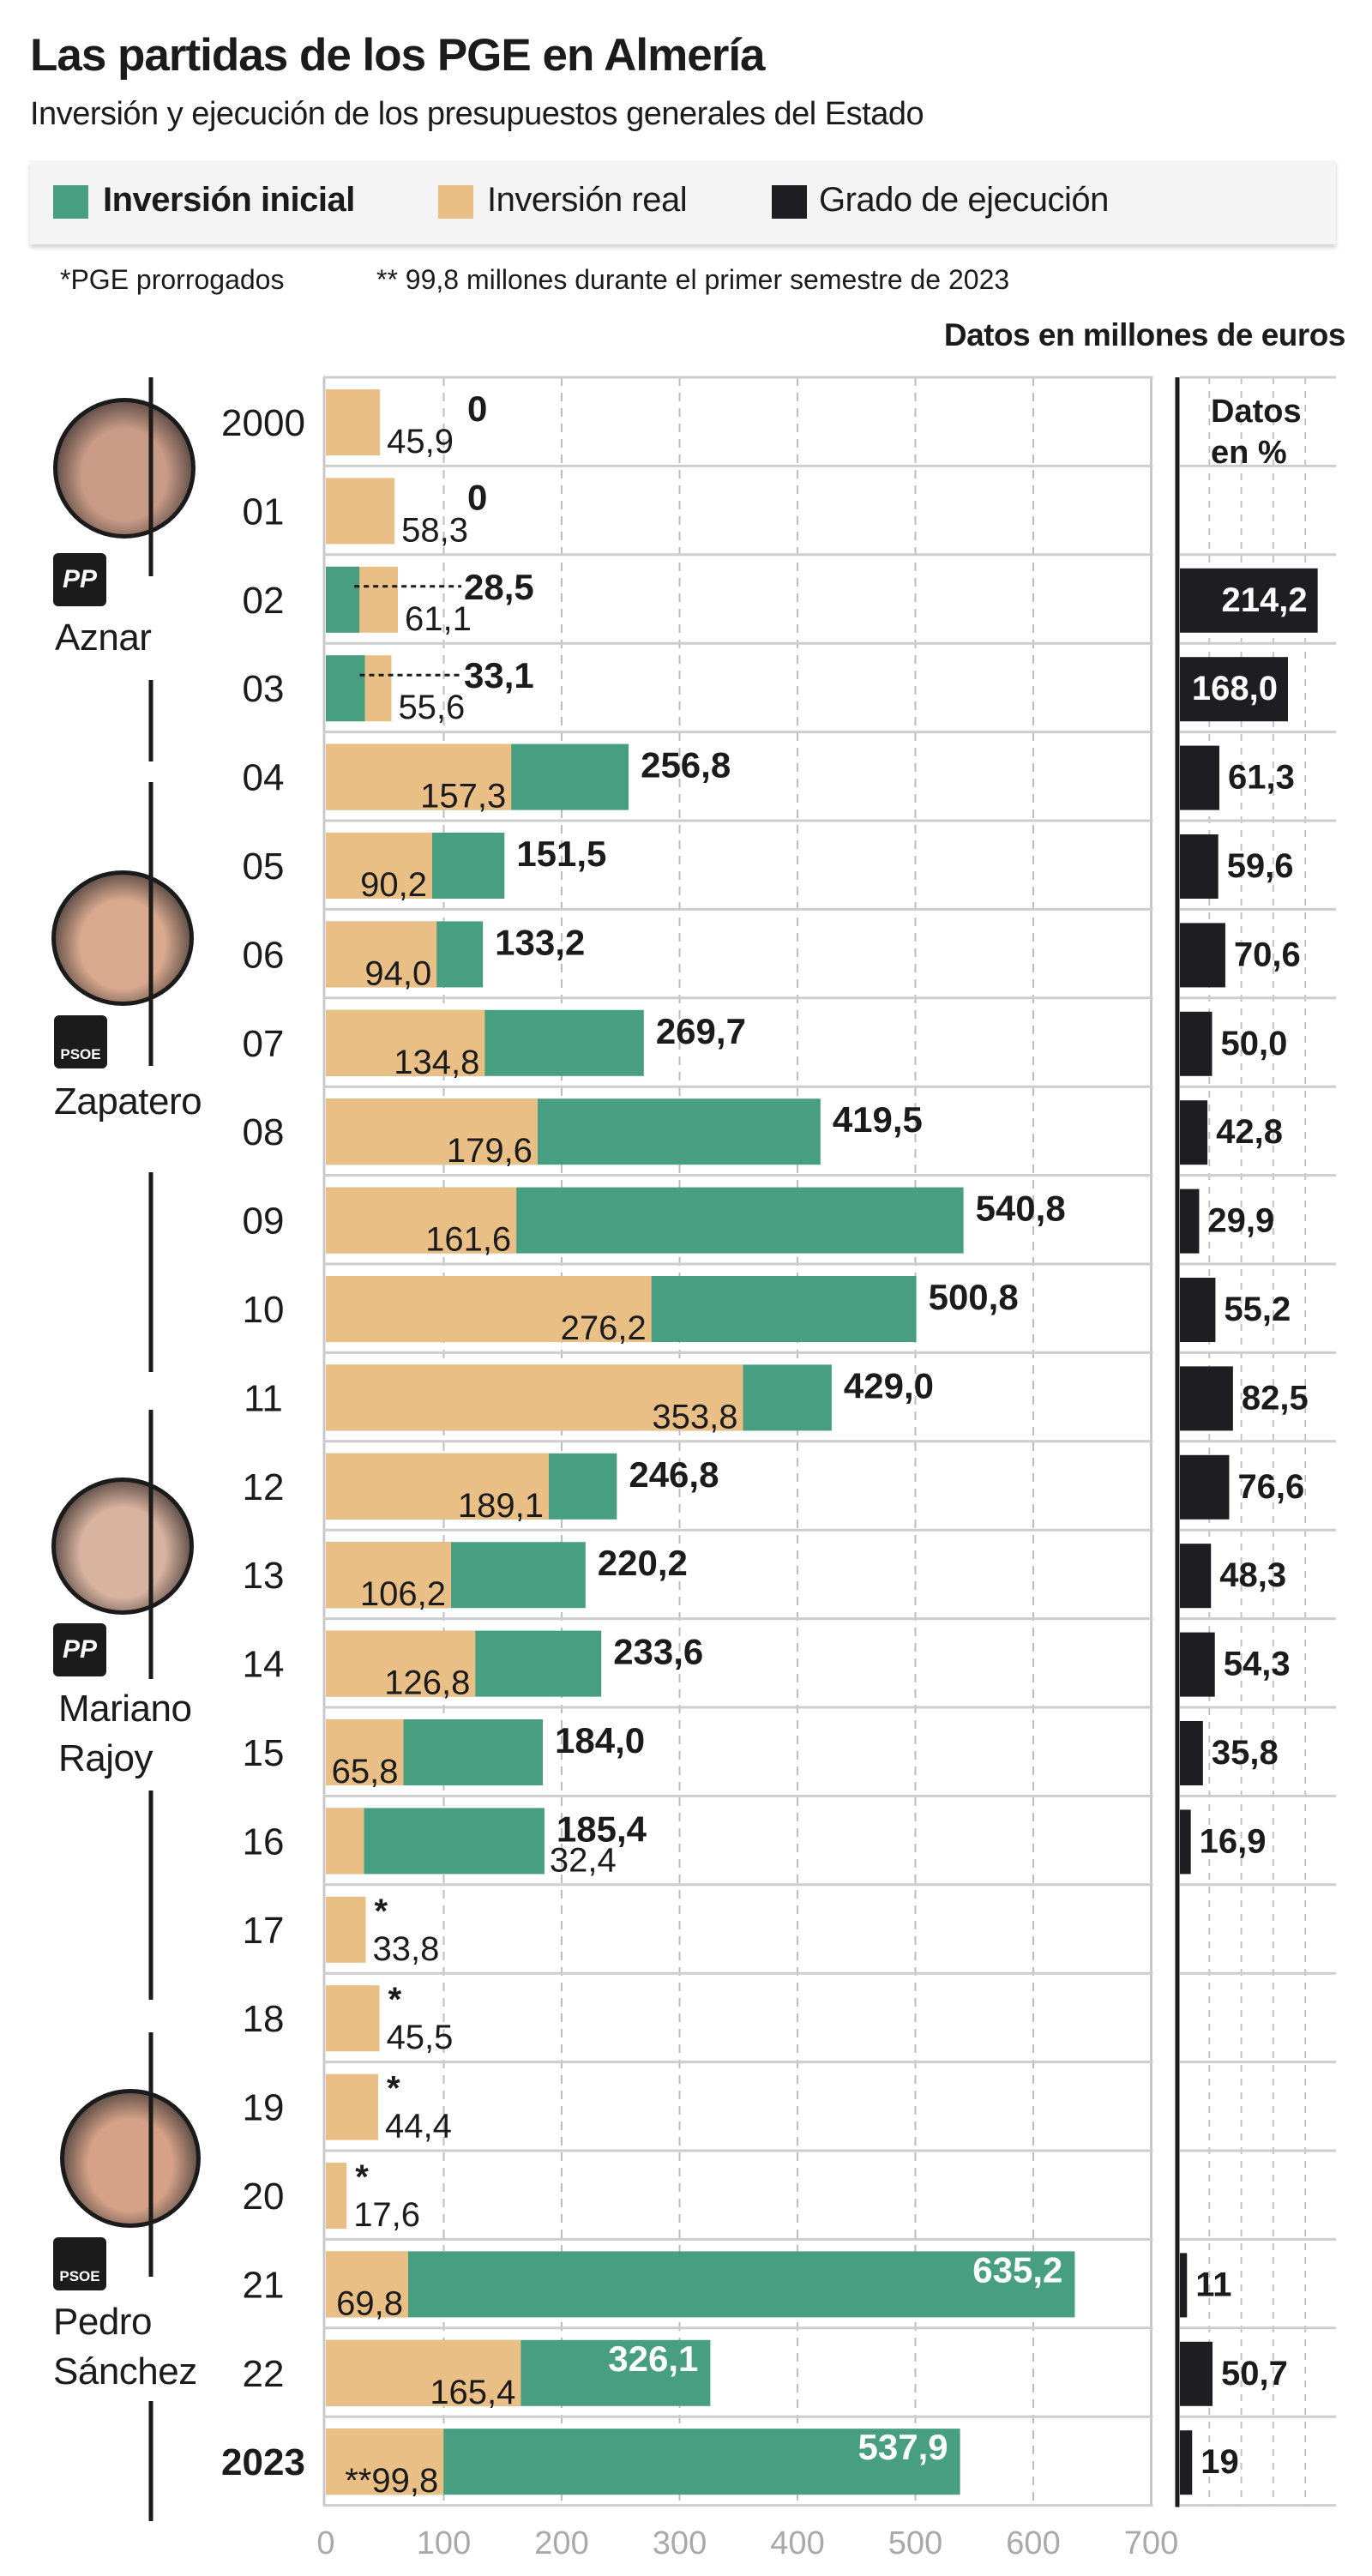  I want to click on x-tick-label: 200, so click(561, 2543).